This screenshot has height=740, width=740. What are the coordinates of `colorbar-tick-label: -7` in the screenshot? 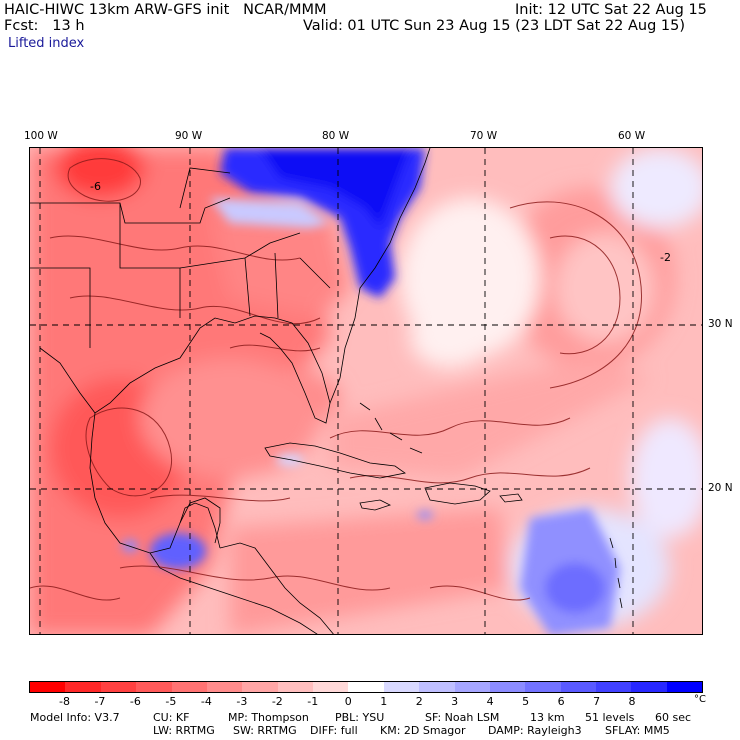 It's located at (100, 701).